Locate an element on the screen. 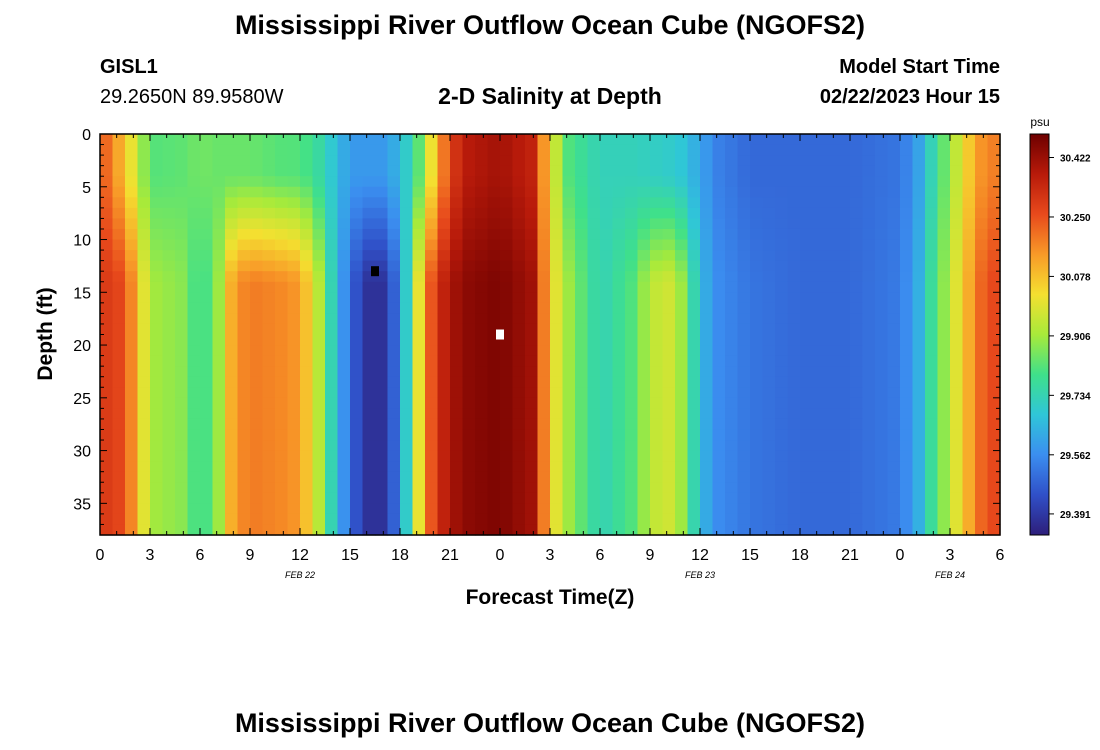  colorbar-tick-label: 30.078 is located at coordinates (1075, 277).